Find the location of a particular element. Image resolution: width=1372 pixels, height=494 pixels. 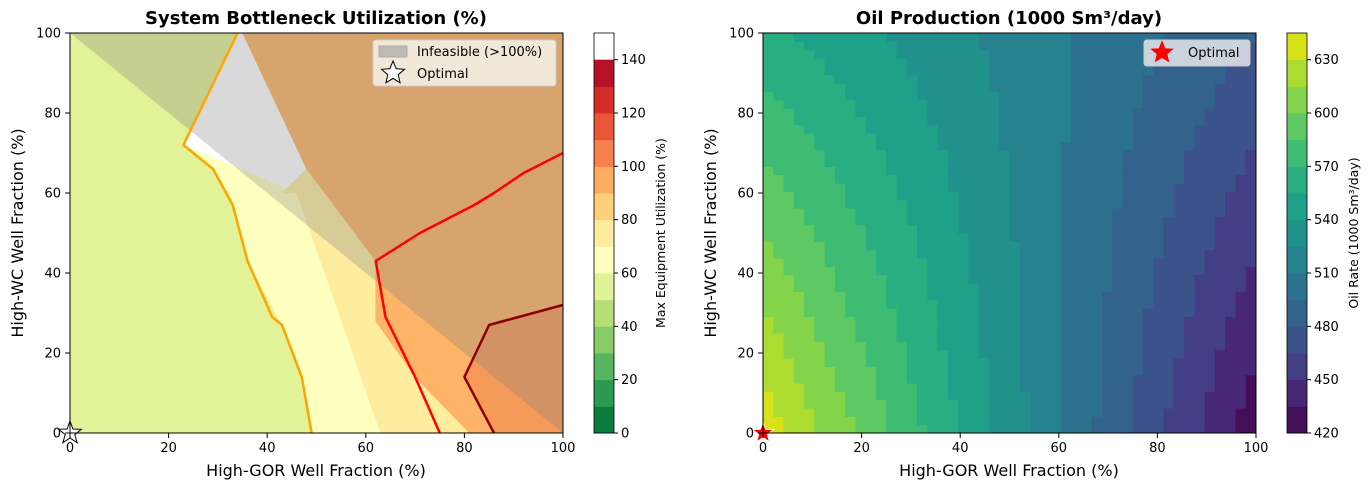

chart1-colorbar-tick-label: 0 is located at coordinates (625, 434).